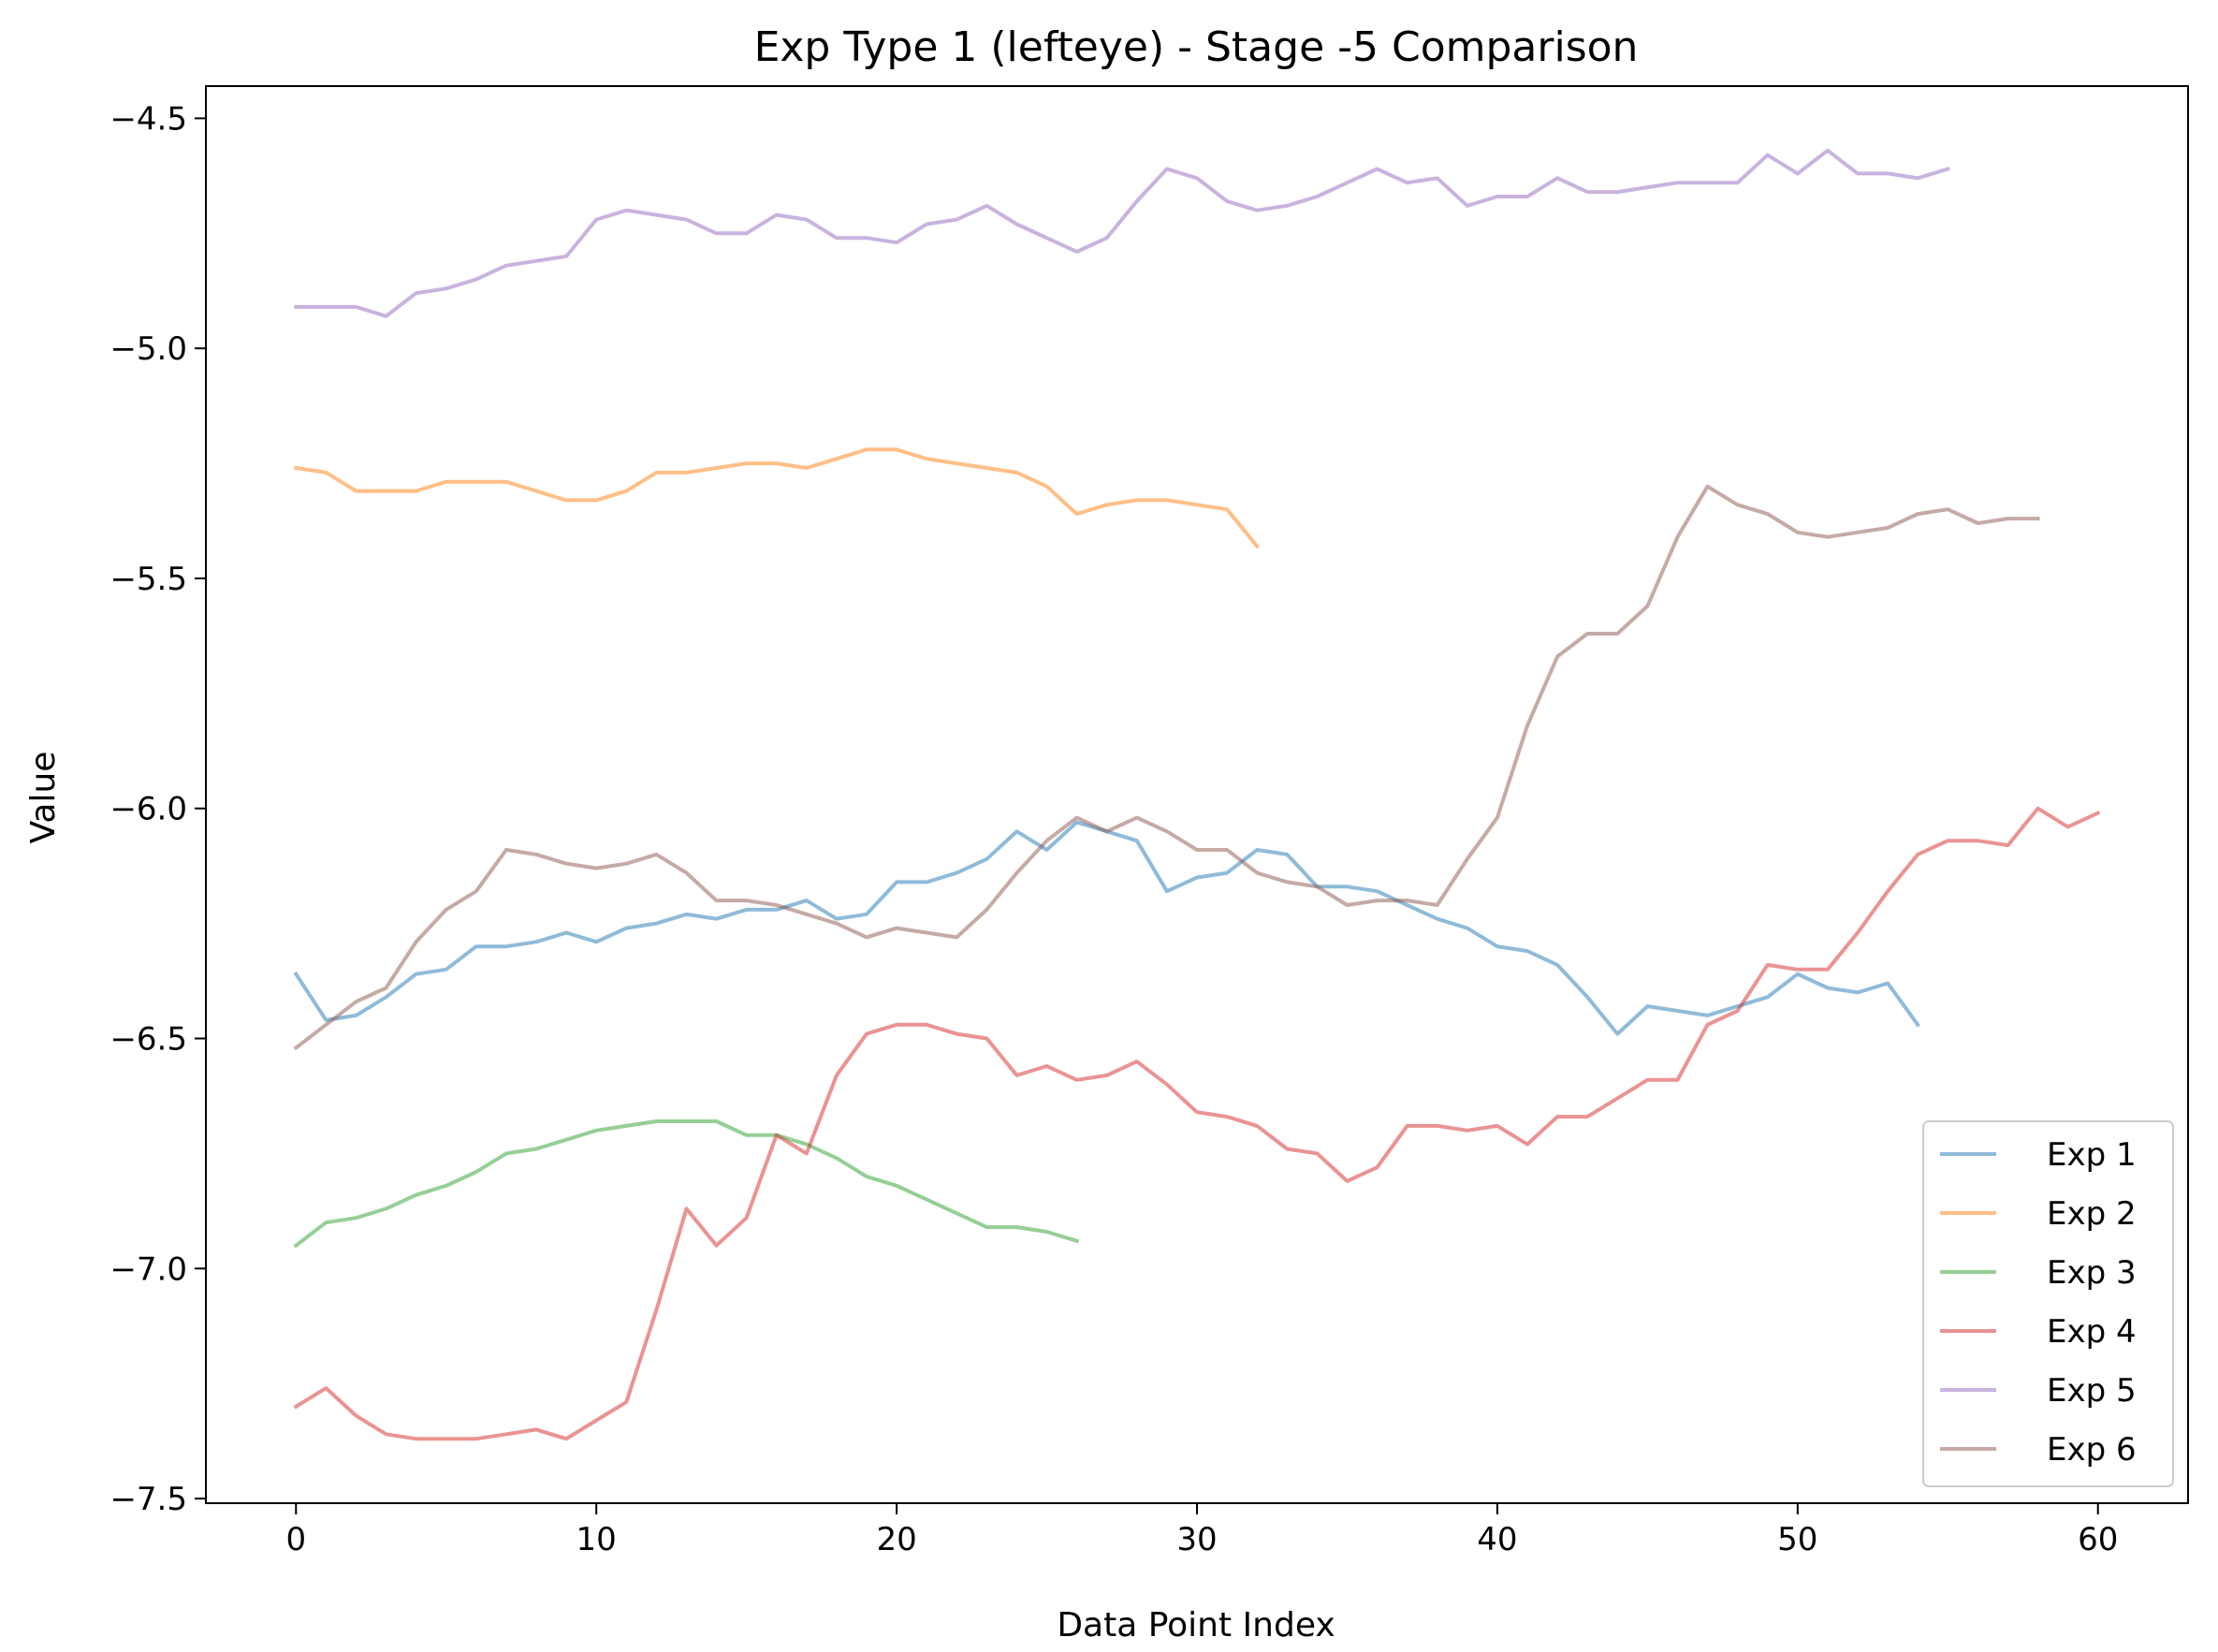 The image size is (2218, 1652). Describe the element at coordinates (44, 798) in the screenshot. I see `y-axis-label: Value` at that location.